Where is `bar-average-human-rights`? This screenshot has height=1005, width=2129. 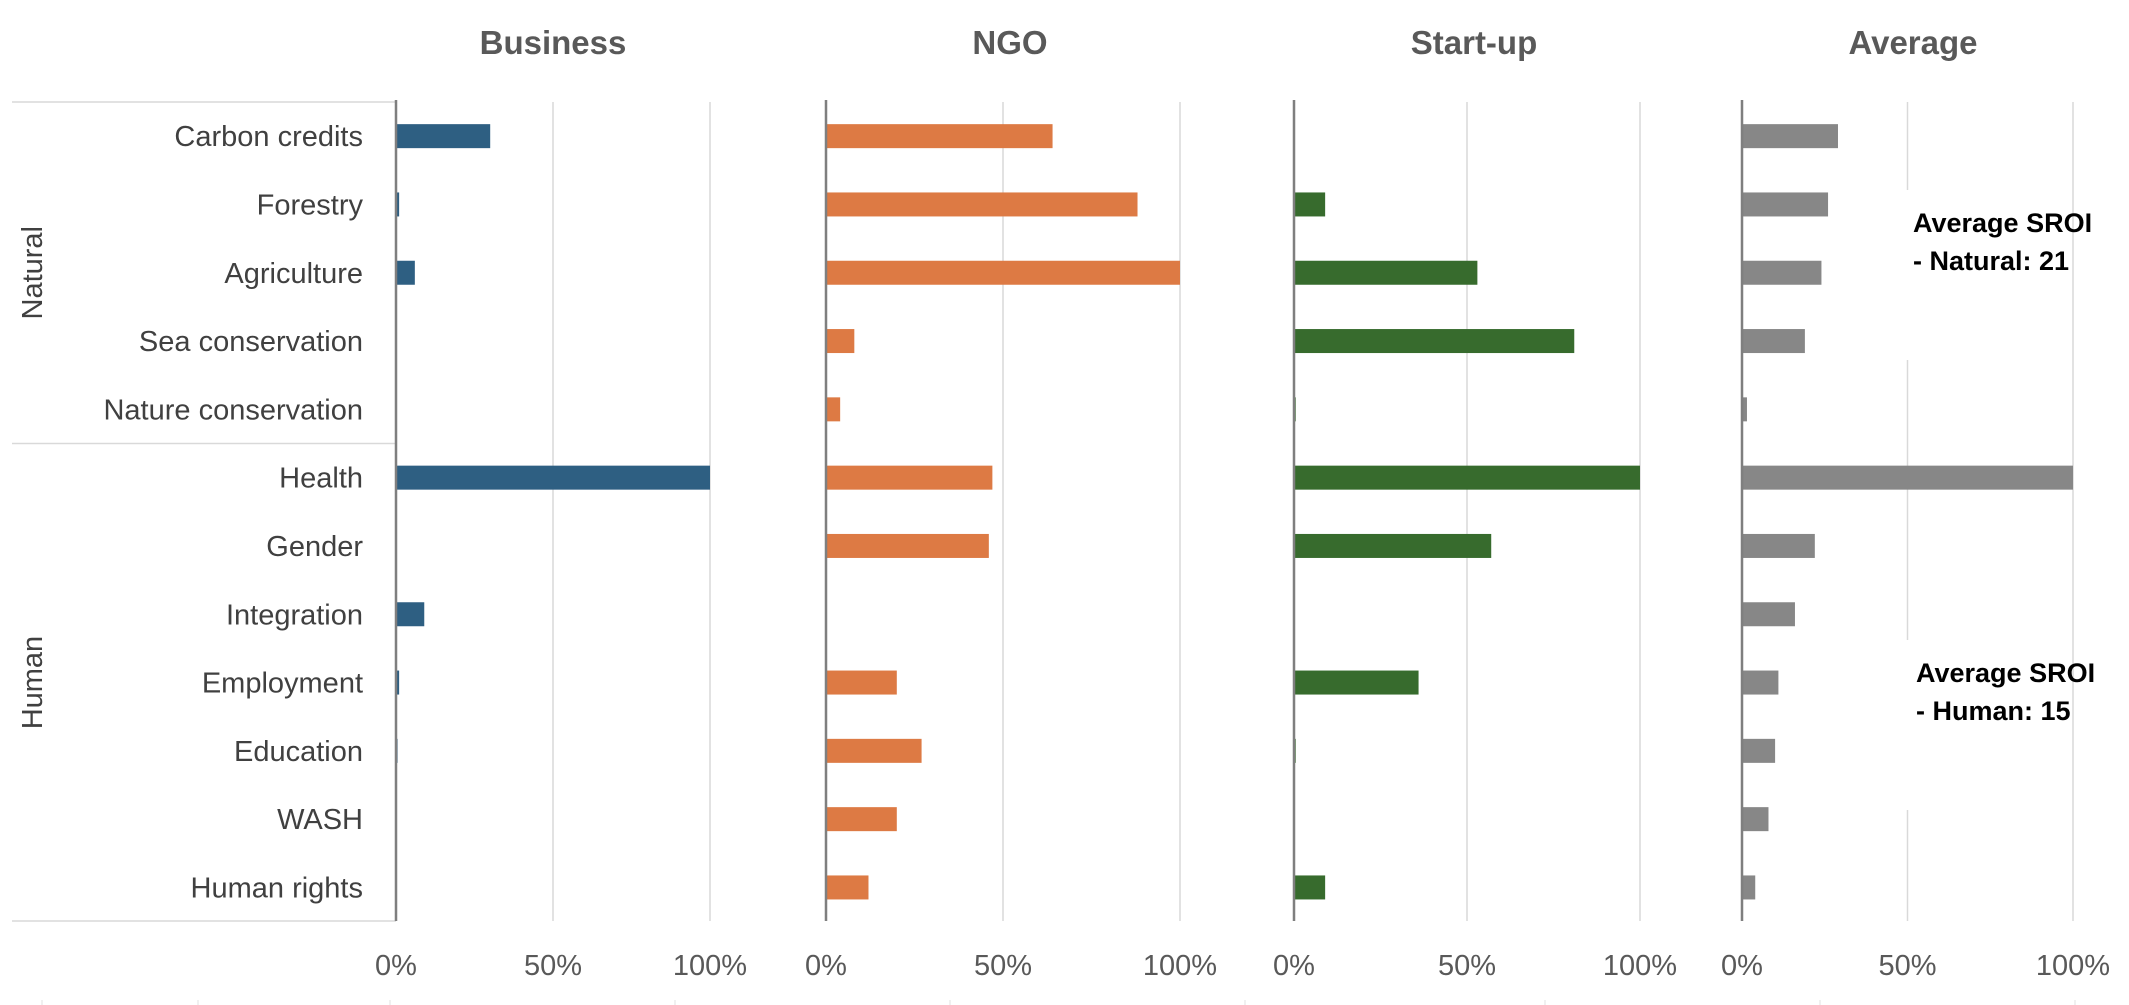
bar-average-human-rights is located at coordinates (1749, 887).